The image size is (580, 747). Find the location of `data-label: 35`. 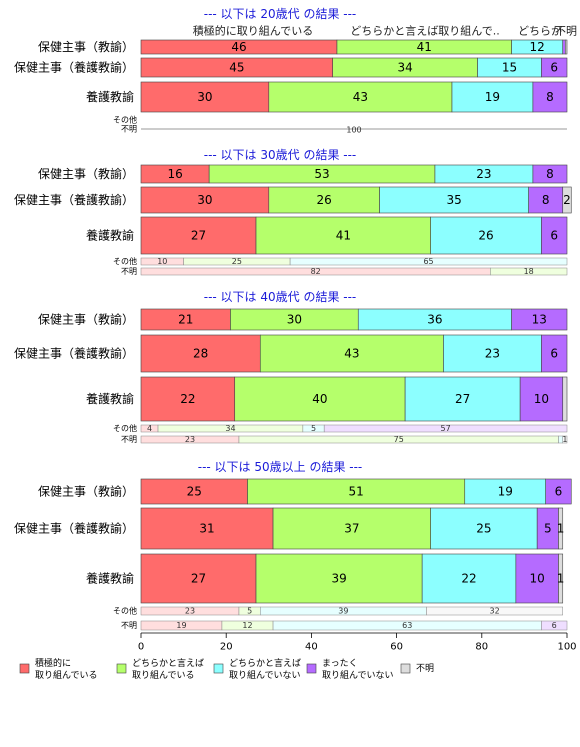

data-label: 35 is located at coordinates (453, 200).